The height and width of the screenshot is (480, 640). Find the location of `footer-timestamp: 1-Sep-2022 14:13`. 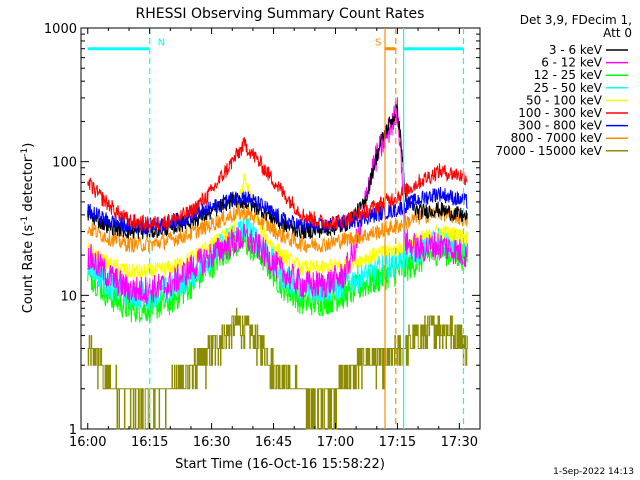

footer-timestamp: 1-Sep-2022 14:13 is located at coordinates (593, 472).